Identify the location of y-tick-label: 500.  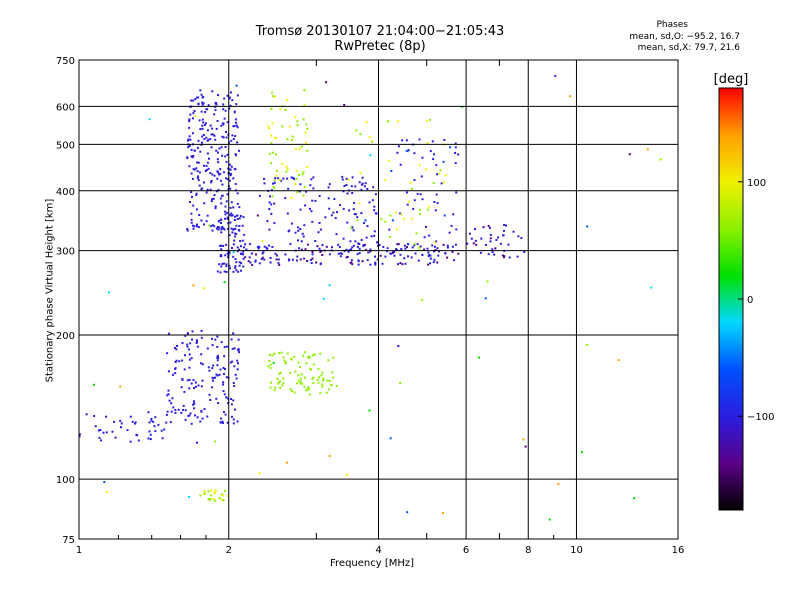
(65, 145).